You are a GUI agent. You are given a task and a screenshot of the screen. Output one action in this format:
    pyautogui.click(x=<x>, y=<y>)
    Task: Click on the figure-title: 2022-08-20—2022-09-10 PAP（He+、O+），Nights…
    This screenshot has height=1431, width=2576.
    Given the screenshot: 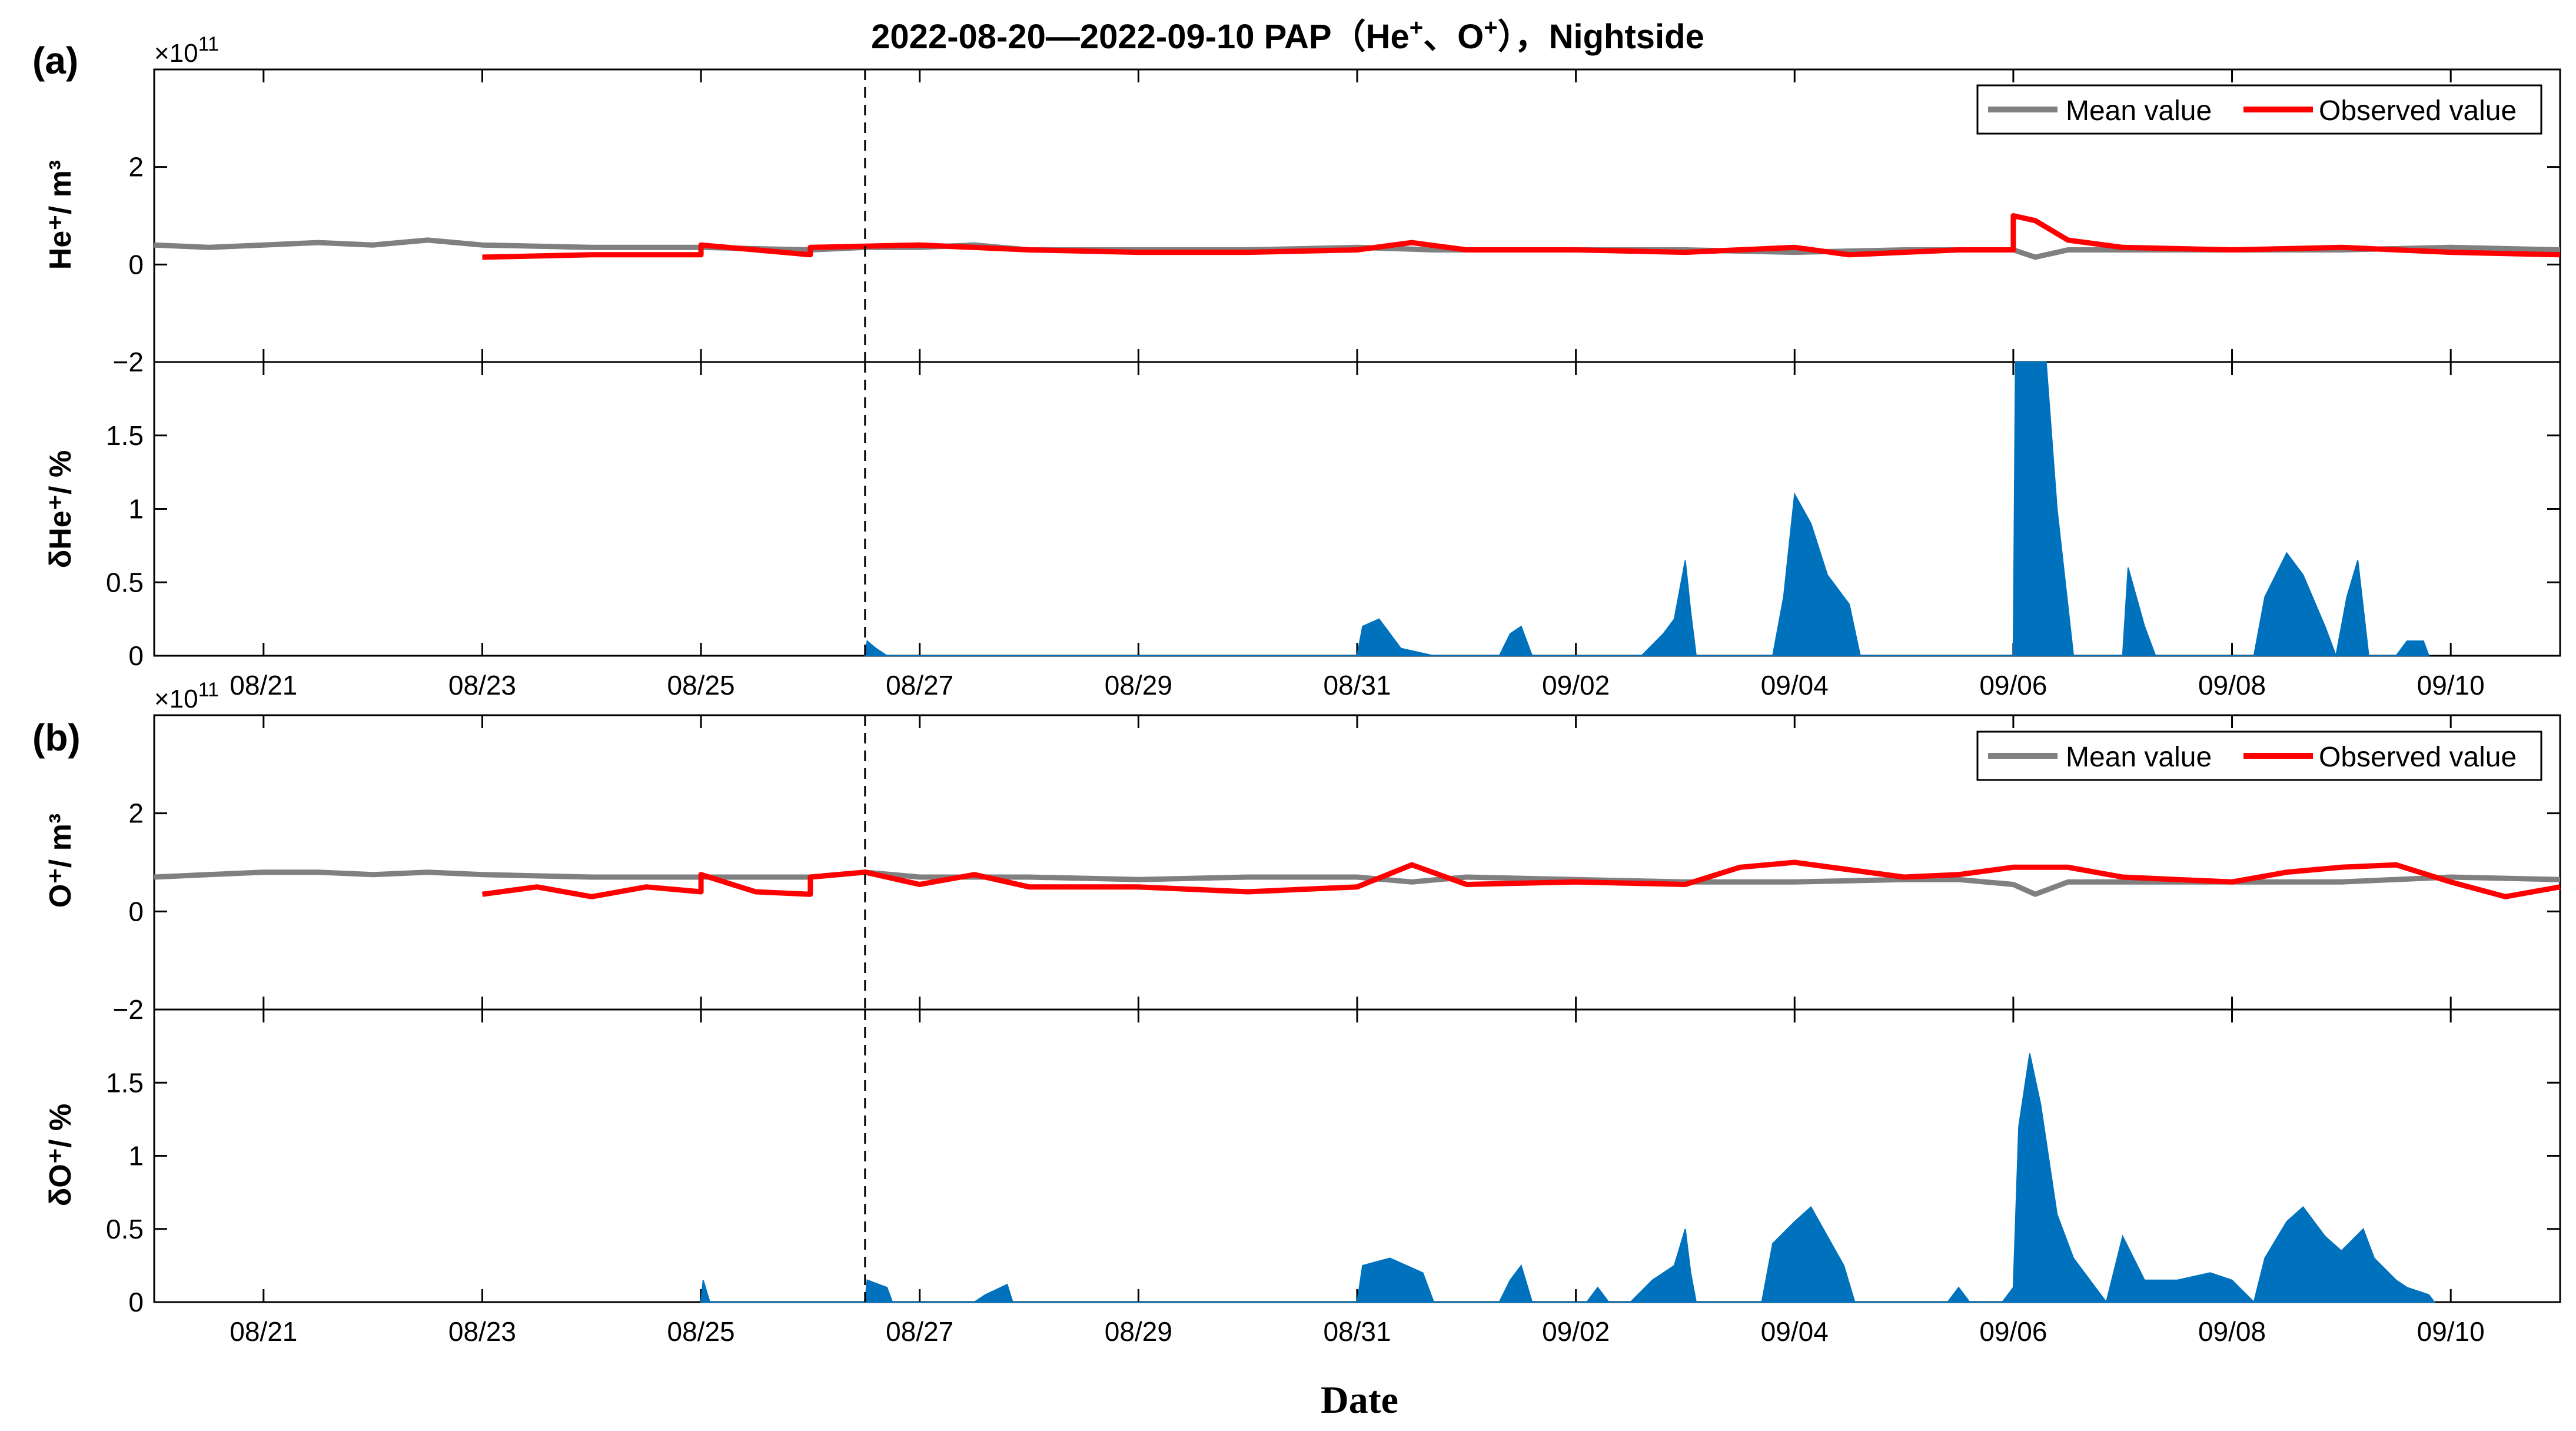 What is the action you would take?
    pyautogui.click(x=1287, y=35)
    